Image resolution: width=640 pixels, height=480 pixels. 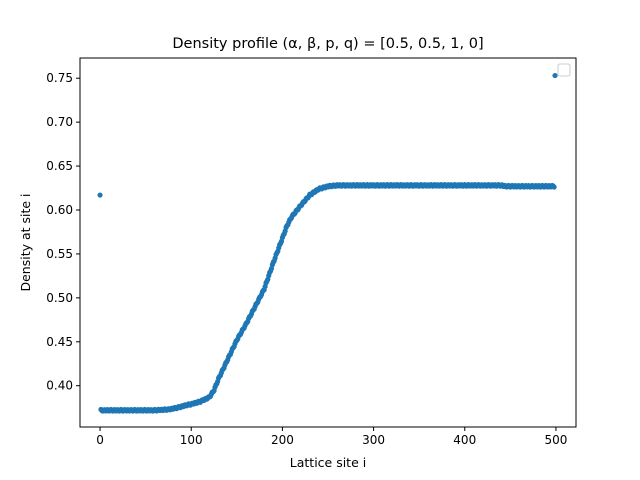 I want to click on y-tick-label: 0.55, so click(x=59, y=254).